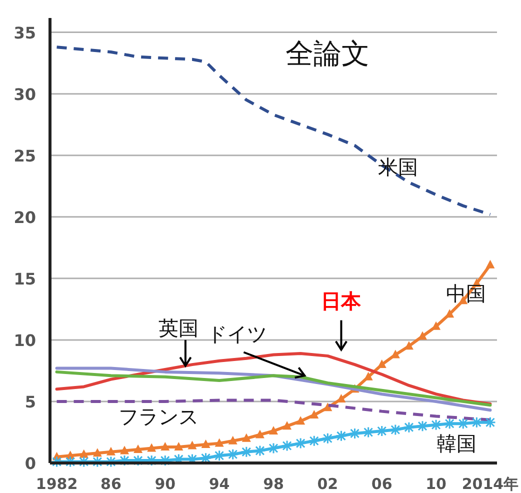  I want to click on y-tick-label: 10, so click(25, 340).